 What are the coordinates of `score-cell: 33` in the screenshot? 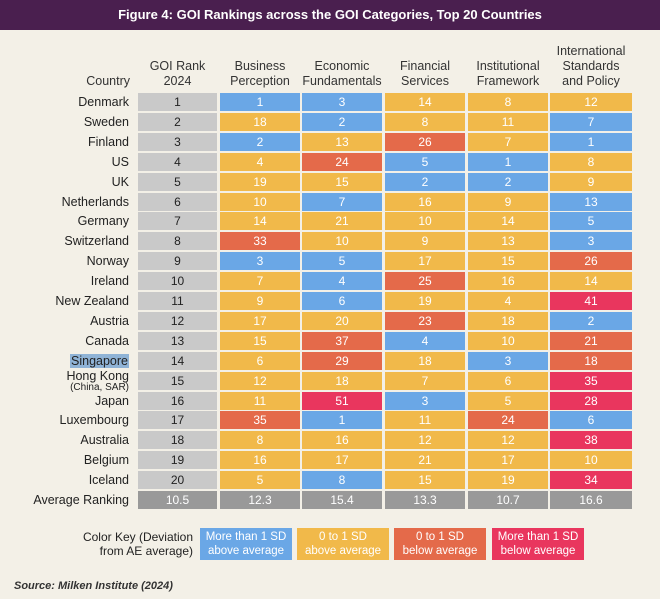 It's located at (260, 241).